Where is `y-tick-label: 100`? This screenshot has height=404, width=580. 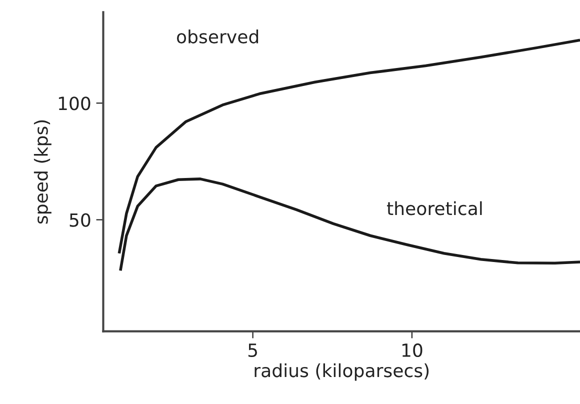 y-tick-label: 100 is located at coordinates (74, 103).